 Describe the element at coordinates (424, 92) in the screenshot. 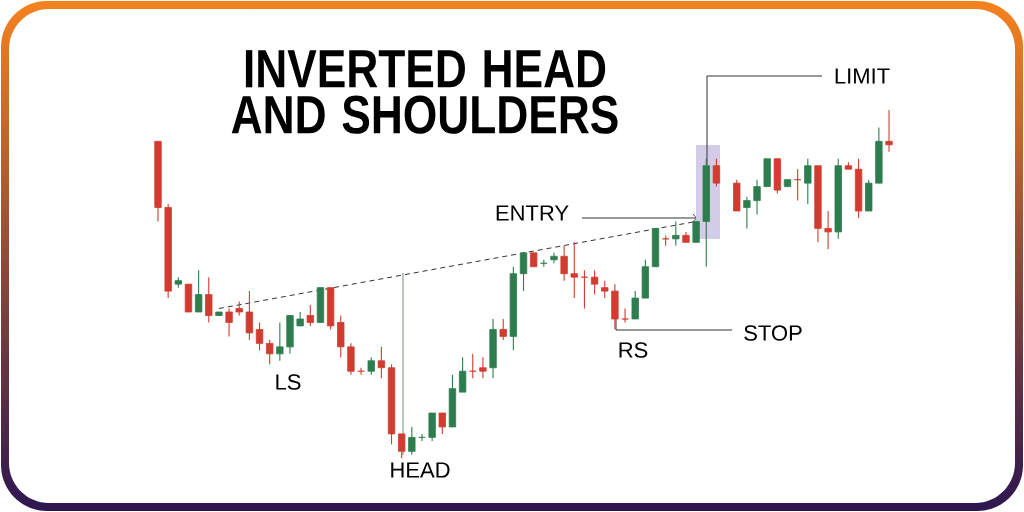

I see `chart-title: INVERTED HEAD AND SHOULDERS` at that location.